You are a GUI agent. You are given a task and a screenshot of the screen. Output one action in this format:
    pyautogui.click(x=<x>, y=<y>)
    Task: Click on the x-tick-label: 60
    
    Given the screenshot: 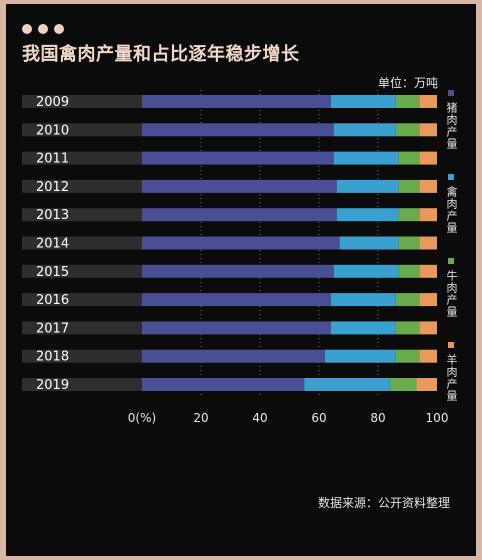 What is the action you would take?
    pyautogui.click(x=318, y=418)
    